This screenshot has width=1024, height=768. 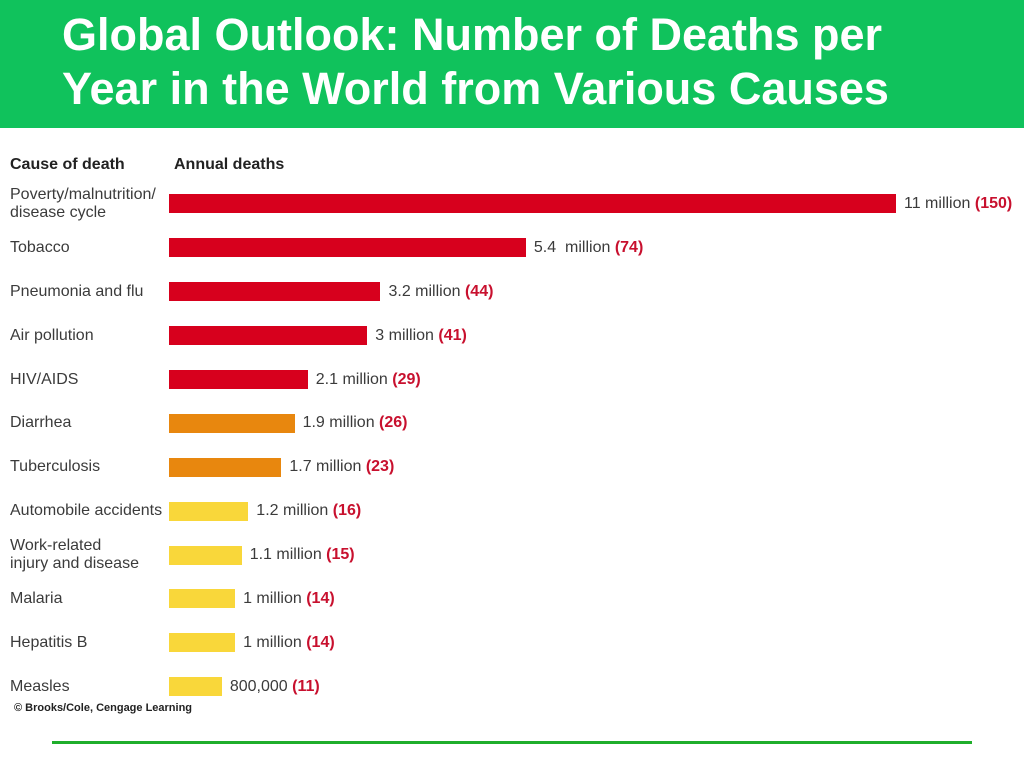 I want to click on value-label: 2.1 million (29), so click(x=368, y=380).